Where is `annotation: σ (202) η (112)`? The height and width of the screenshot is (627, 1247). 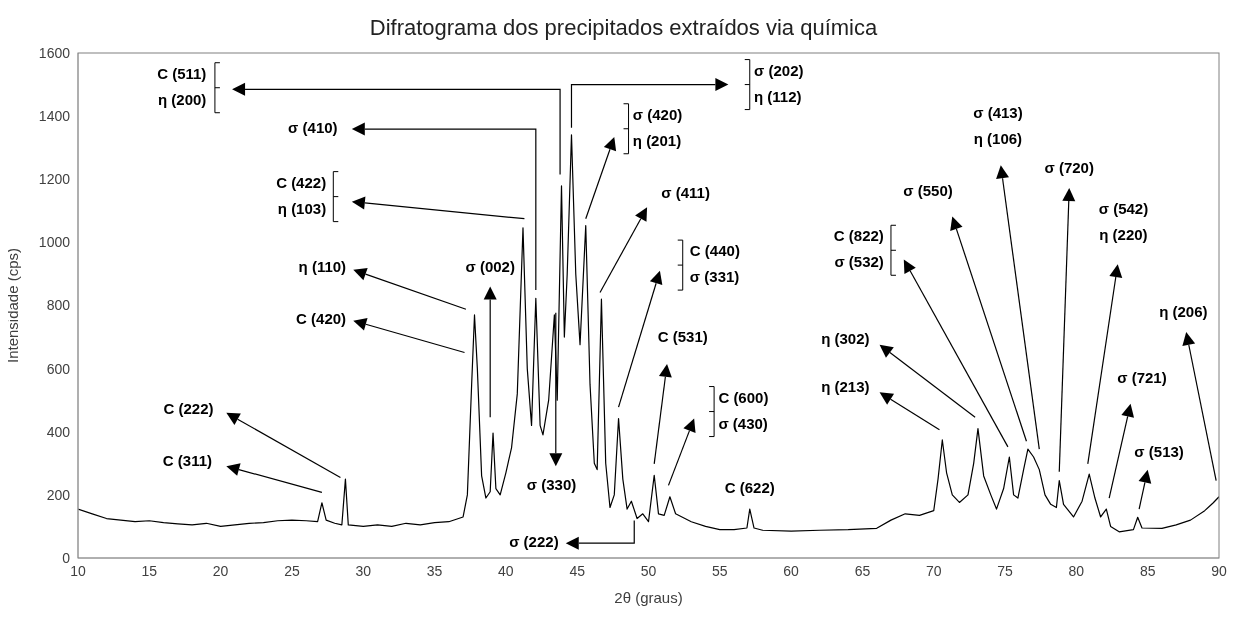
annotation: σ (202) η (112) is located at coordinates (779, 83).